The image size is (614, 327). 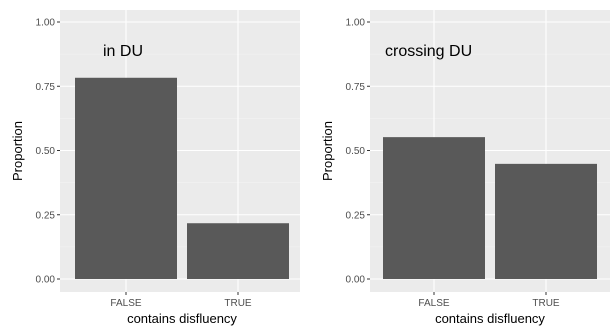 What do you see at coordinates (123, 51) in the screenshot?
I see `panel-annotation: in DU` at bounding box center [123, 51].